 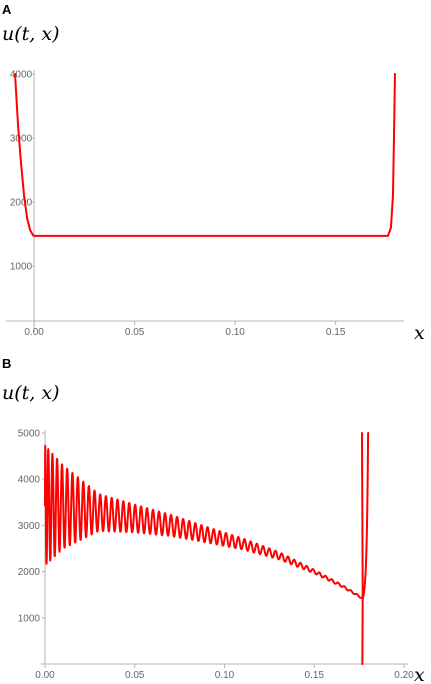 I want to click on x-tick-label: 0.20, so click(x=404, y=675).